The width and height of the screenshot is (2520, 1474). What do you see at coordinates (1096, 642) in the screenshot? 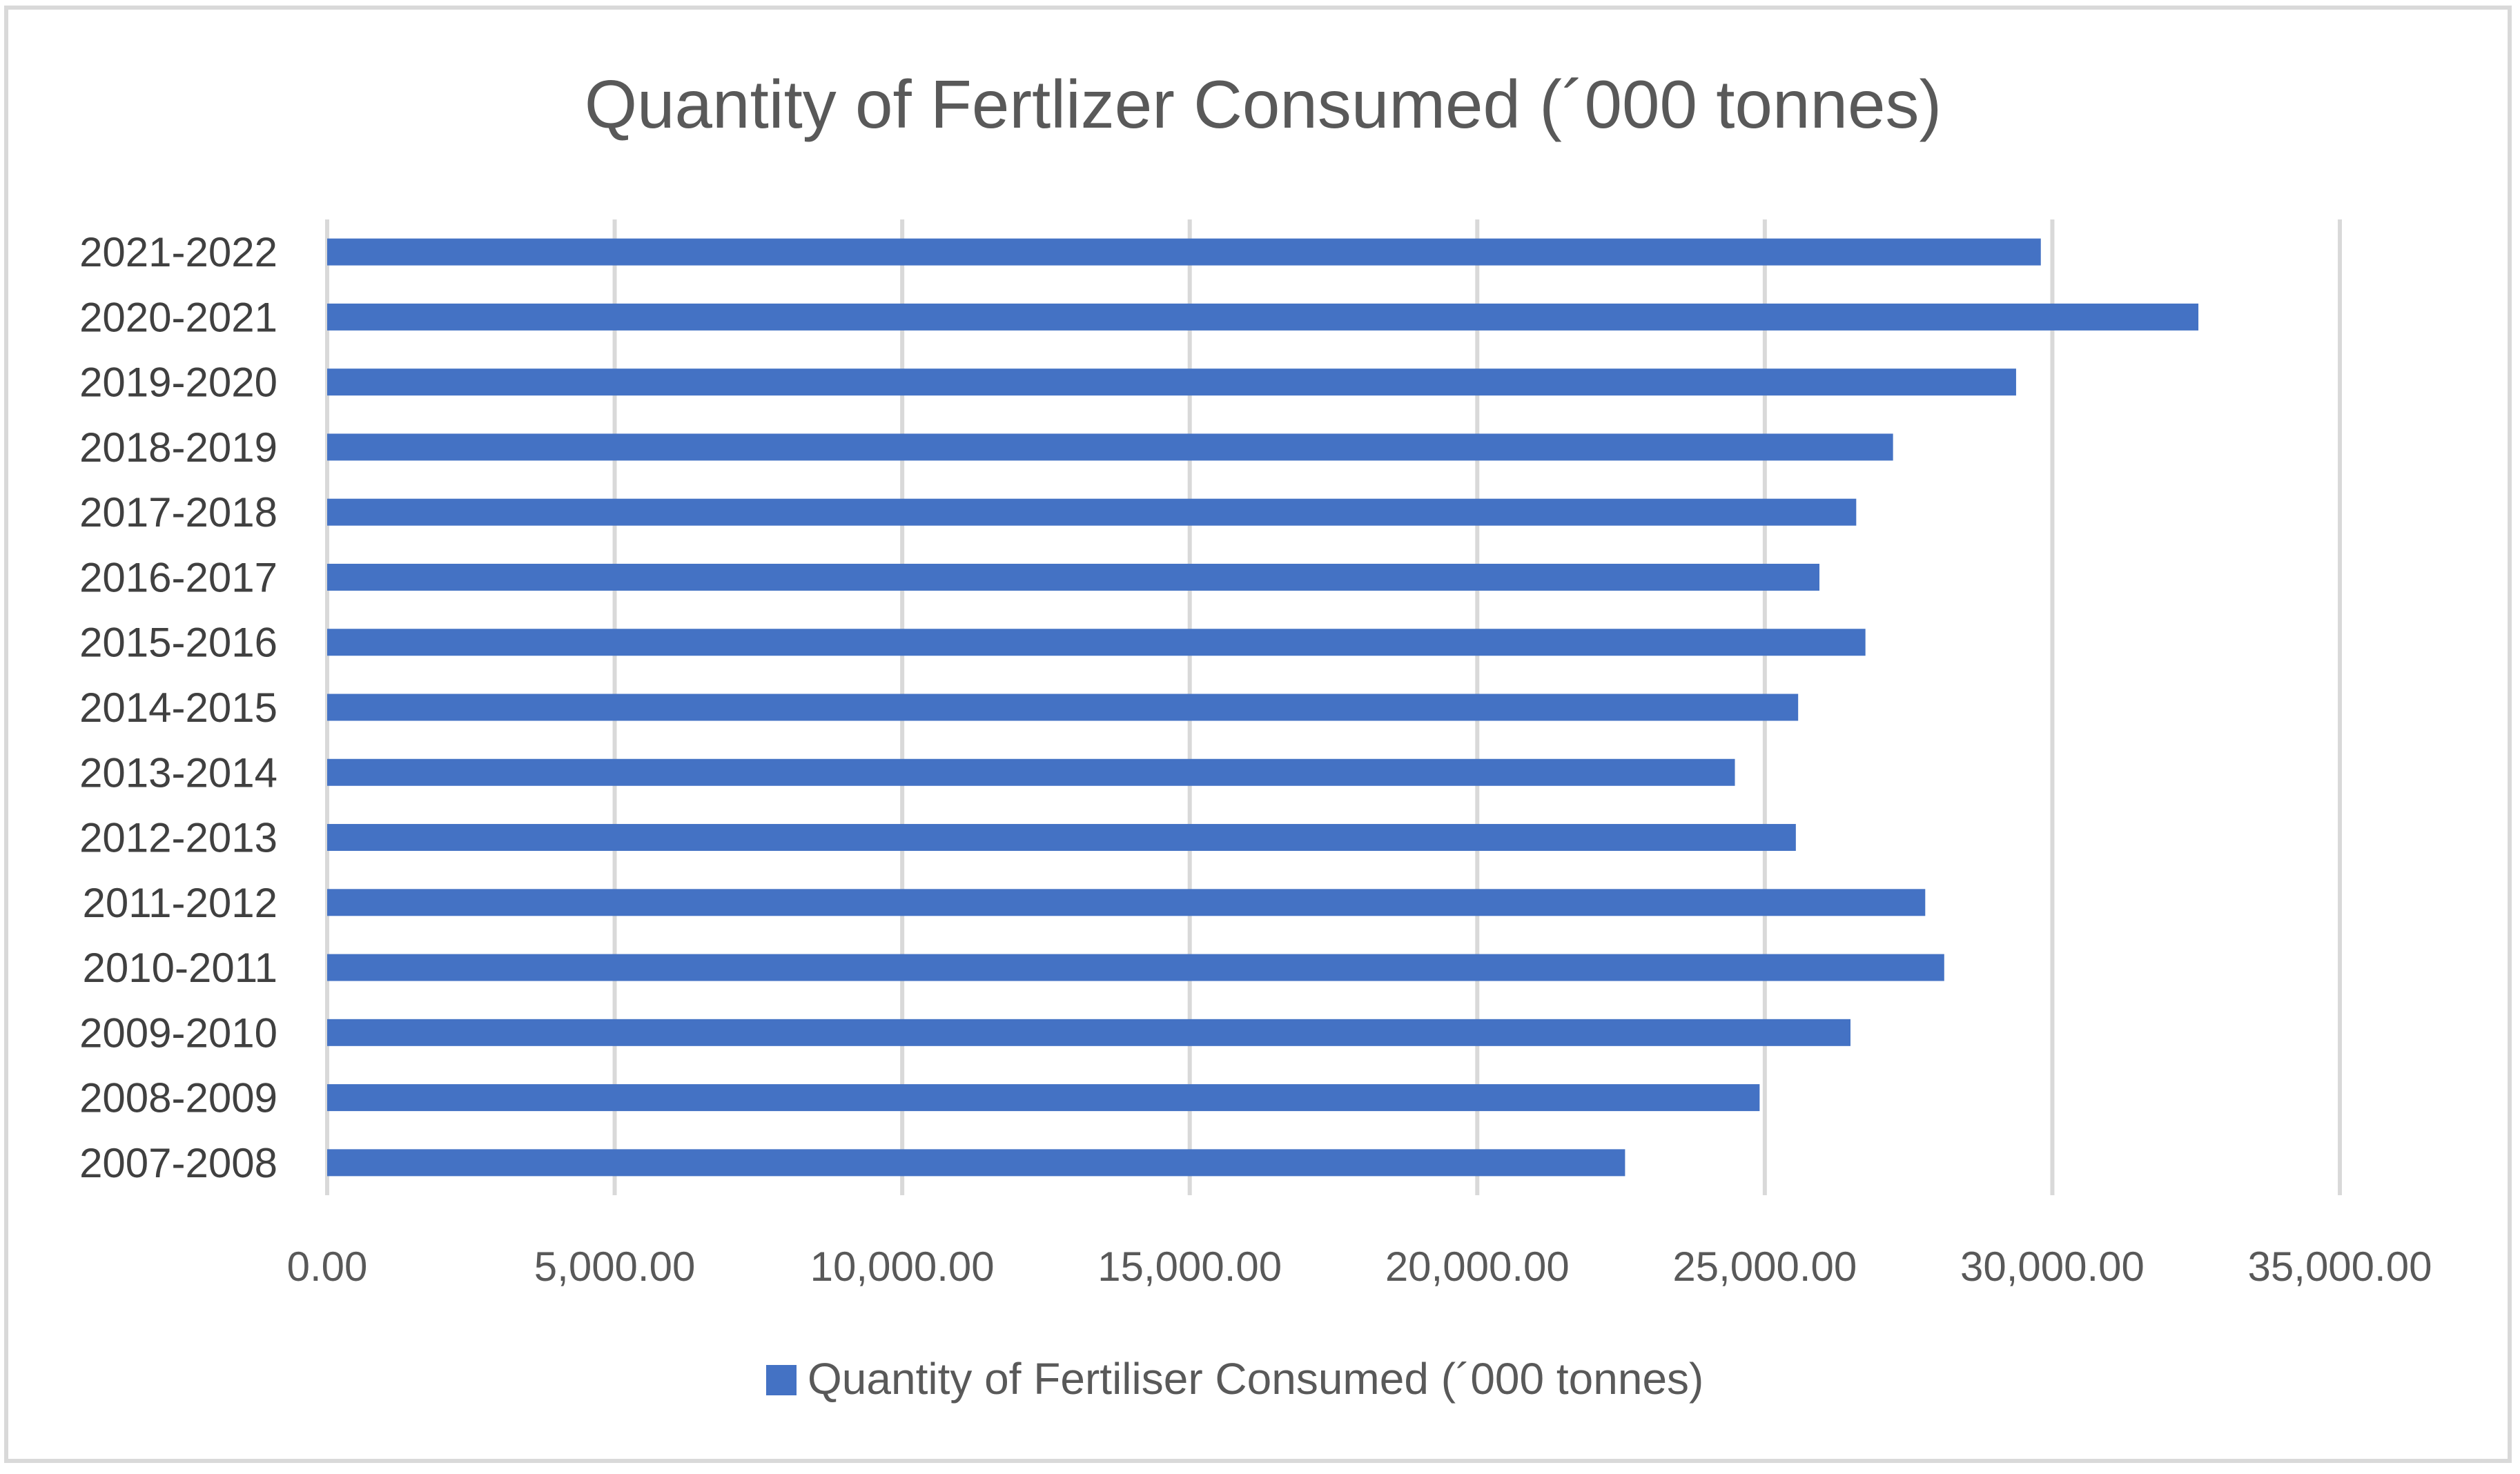
I see `bar-2015-2016` at bounding box center [1096, 642].